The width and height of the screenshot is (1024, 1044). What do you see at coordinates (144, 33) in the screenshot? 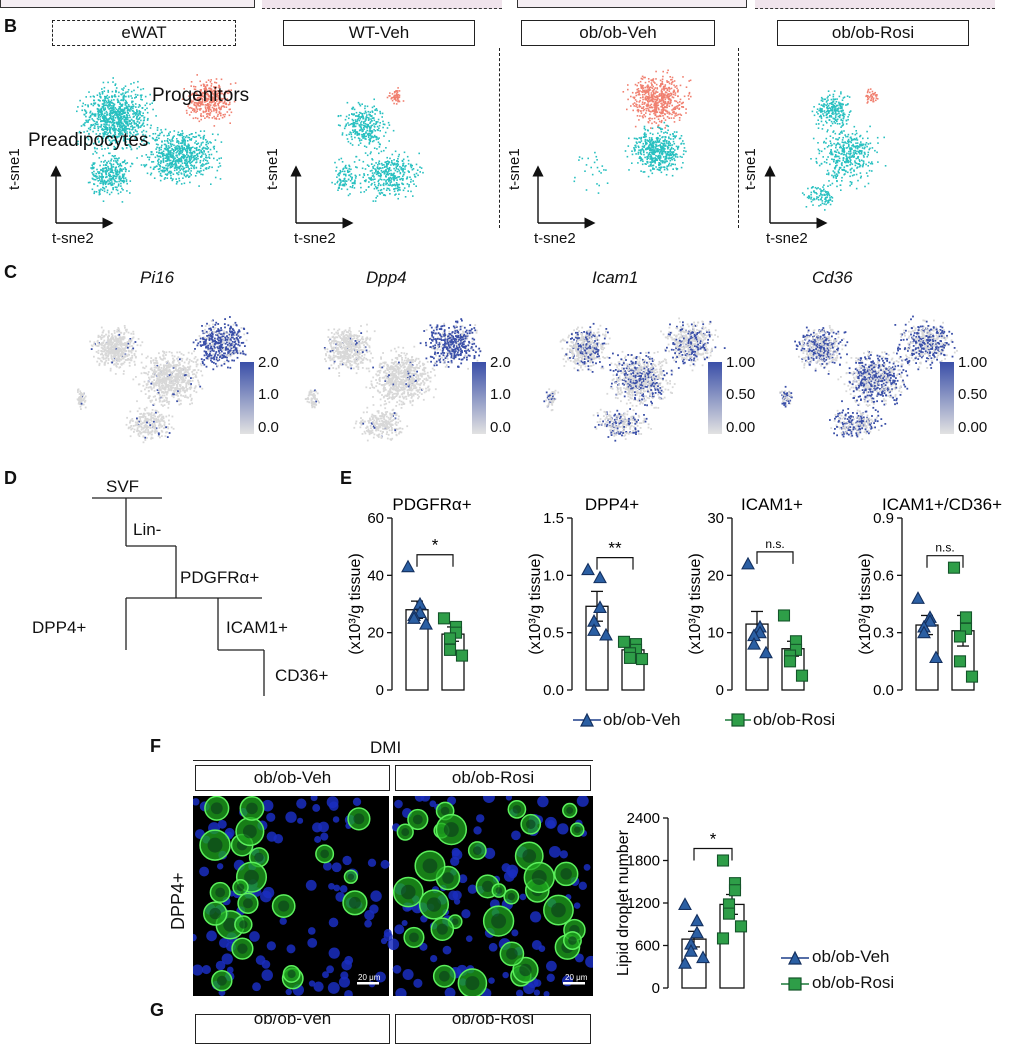
I see `label-ewat: eWAT` at bounding box center [144, 33].